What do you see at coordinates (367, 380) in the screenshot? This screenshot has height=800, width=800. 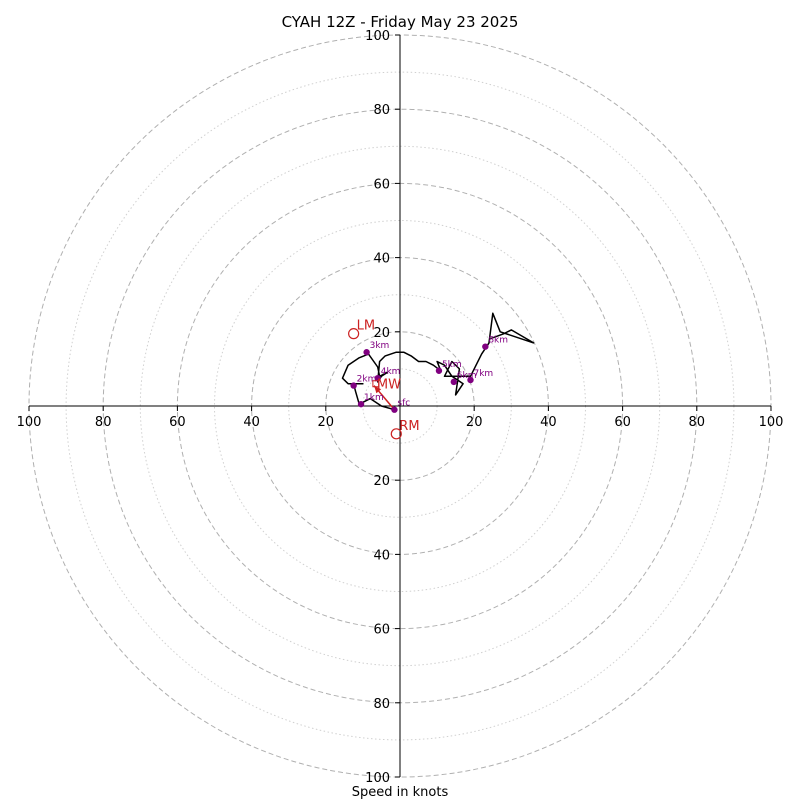 I see `level-label: 2km` at bounding box center [367, 380].